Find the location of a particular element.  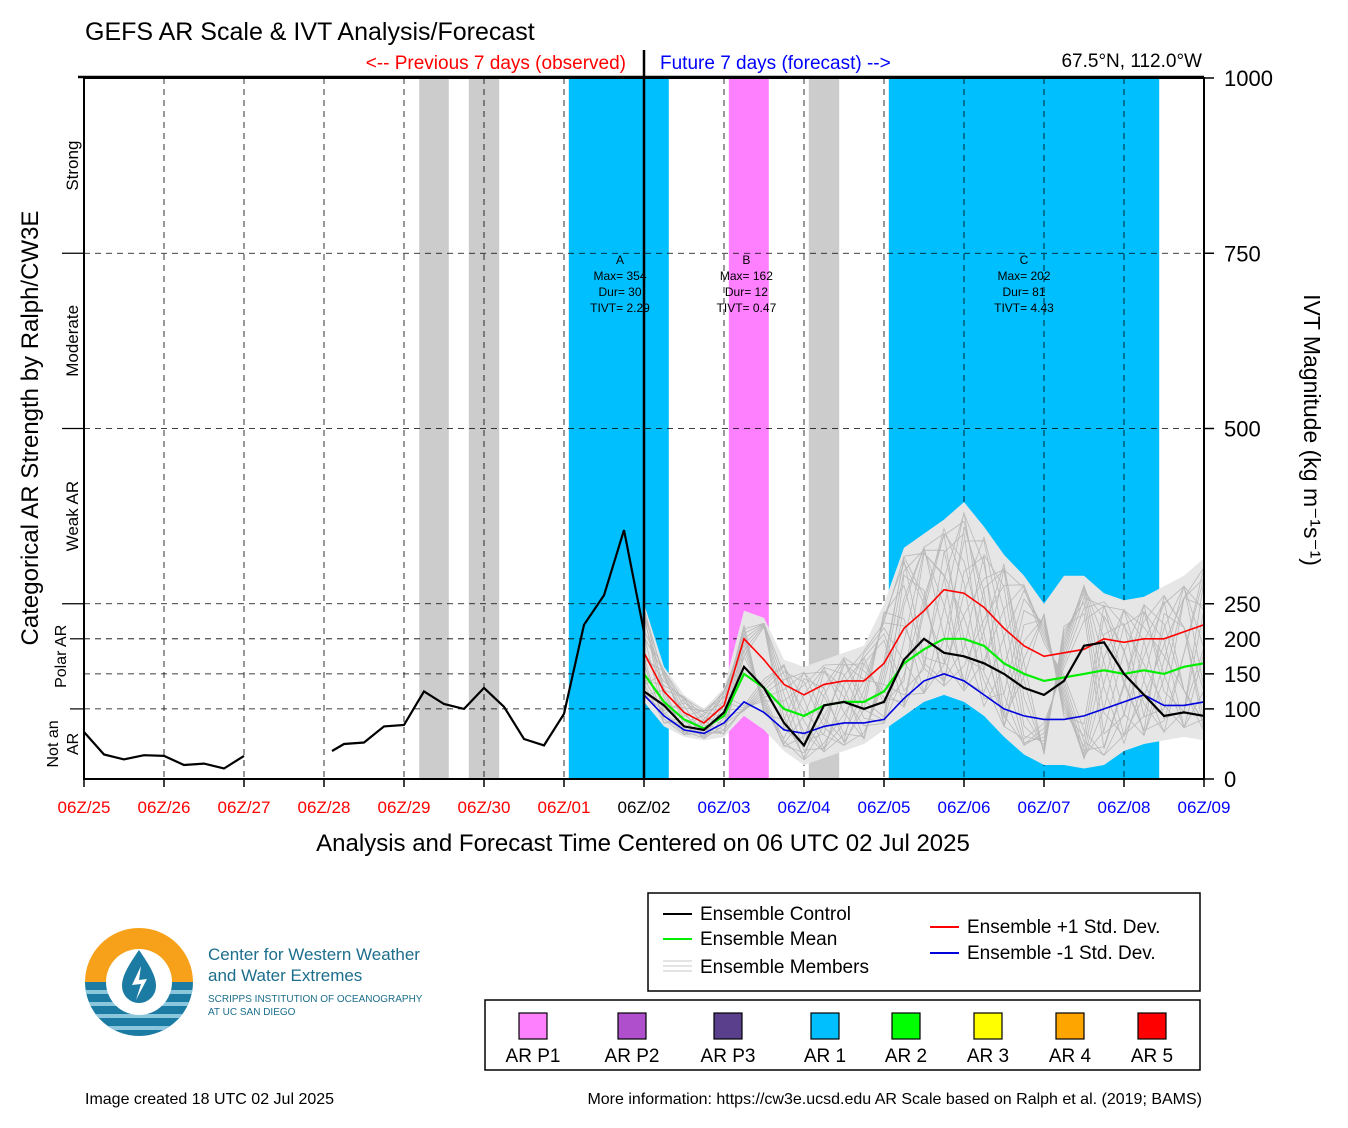

legend-control: Ensemble Control is located at coordinates (775, 914).